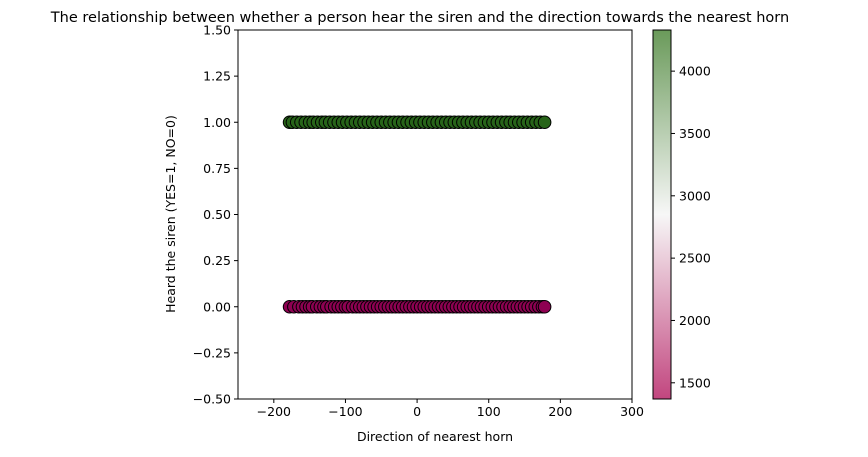 The width and height of the screenshot is (868, 457). What do you see at coordinates (695, 320) in the screenshot?
I see `colorbar-tick-label: 2000` at bounding box center [695, 320].